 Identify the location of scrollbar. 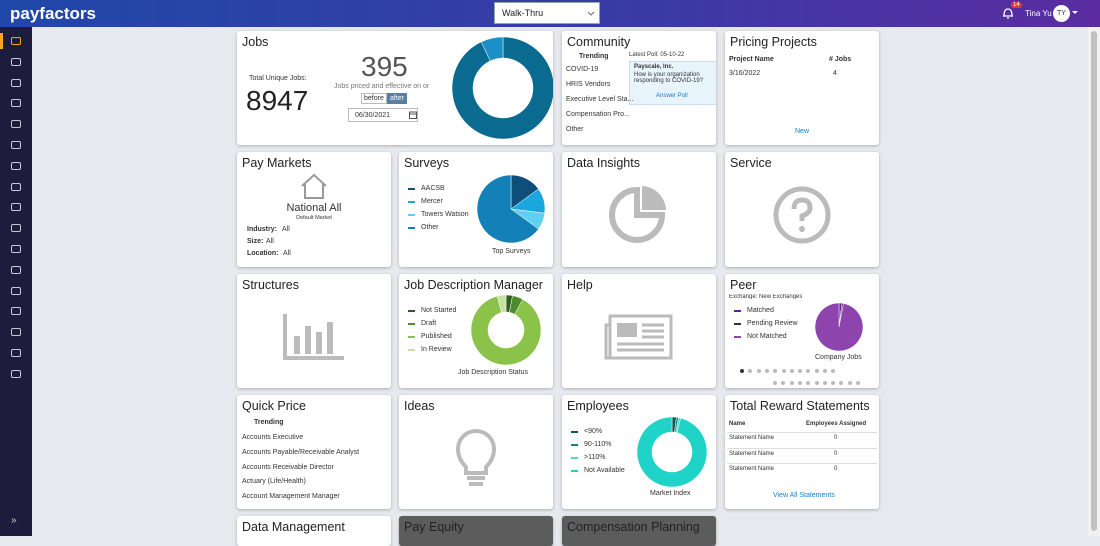
(1094, 281).